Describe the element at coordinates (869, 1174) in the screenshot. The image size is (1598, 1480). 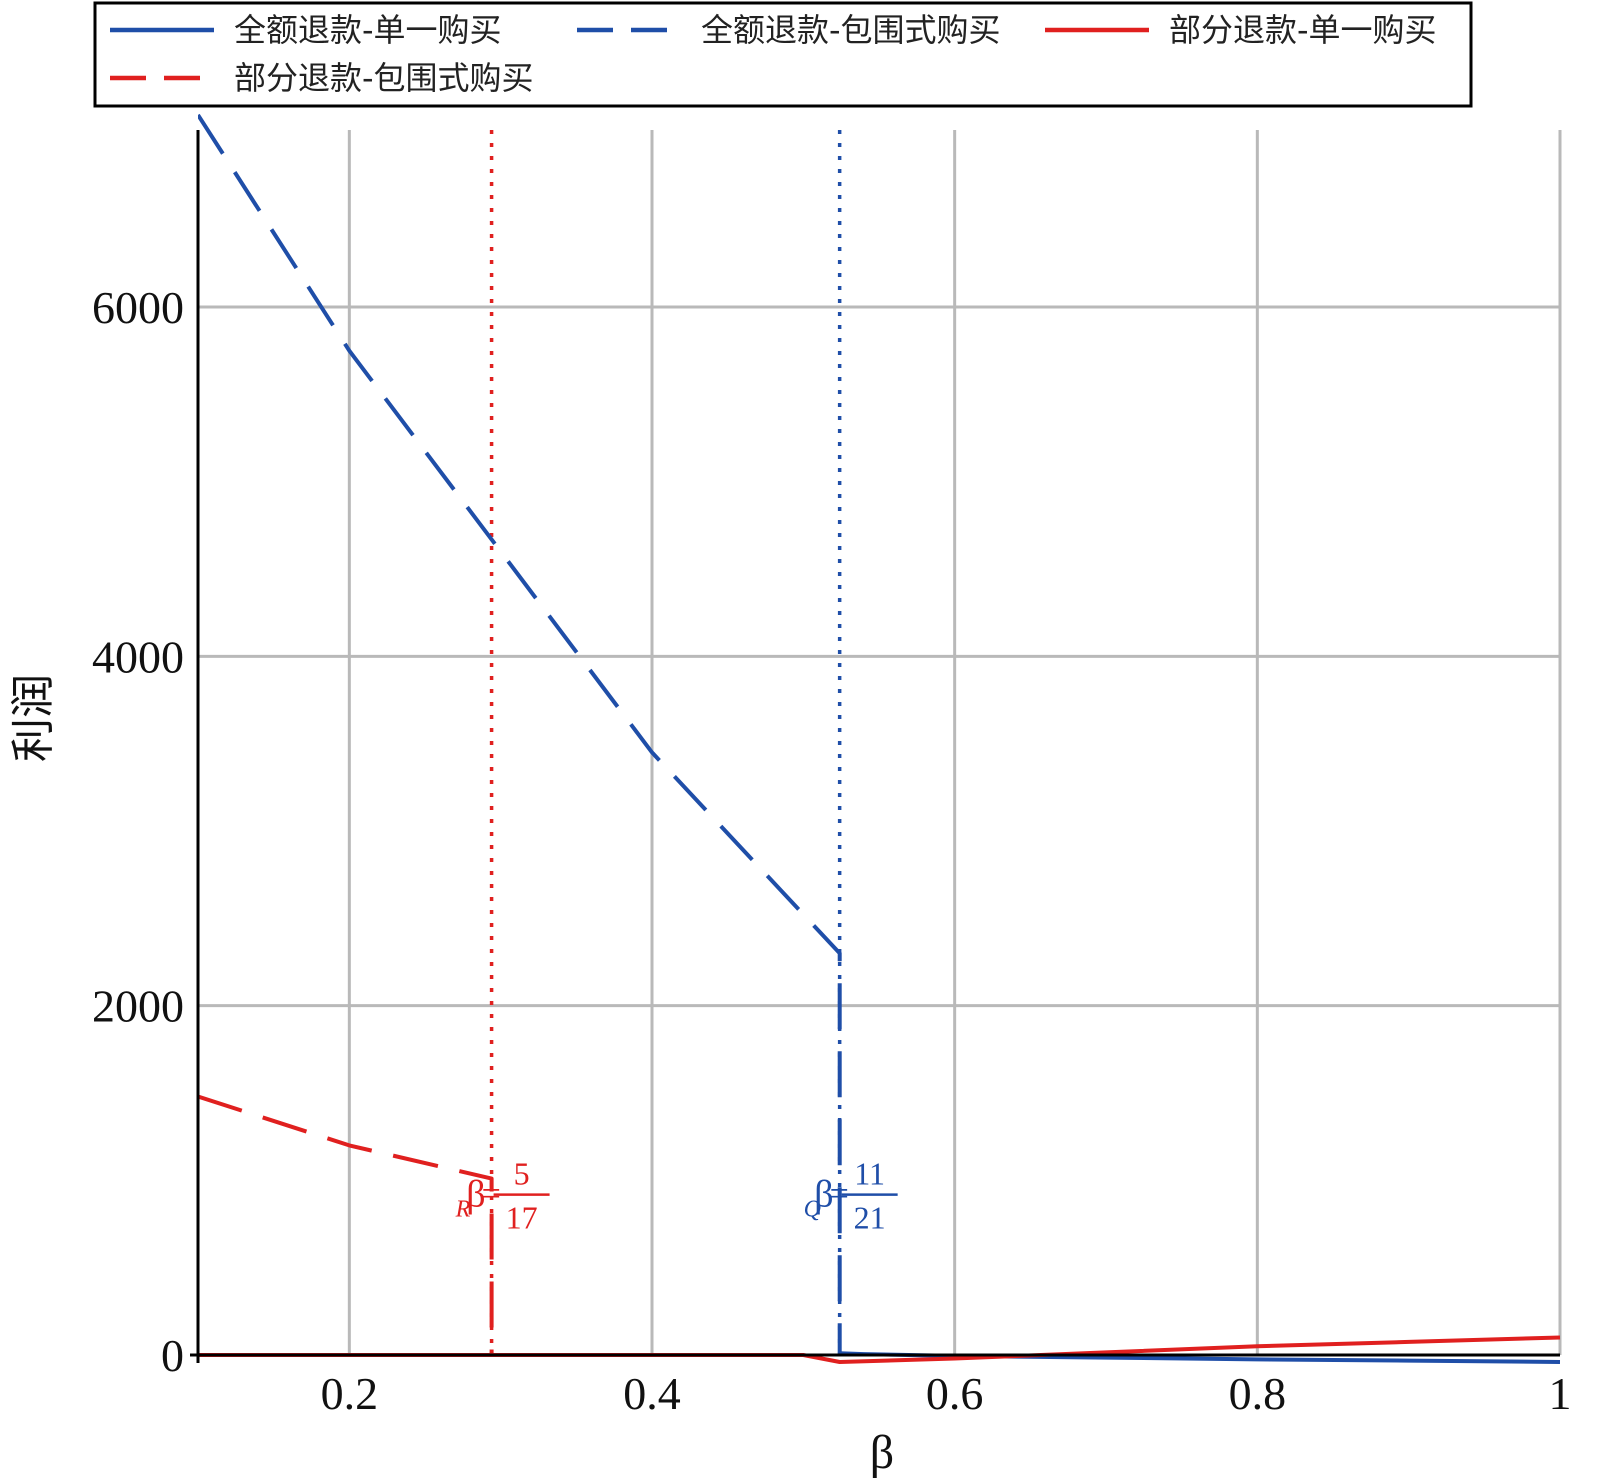
I see `fraction-numerator: 11` at that location.